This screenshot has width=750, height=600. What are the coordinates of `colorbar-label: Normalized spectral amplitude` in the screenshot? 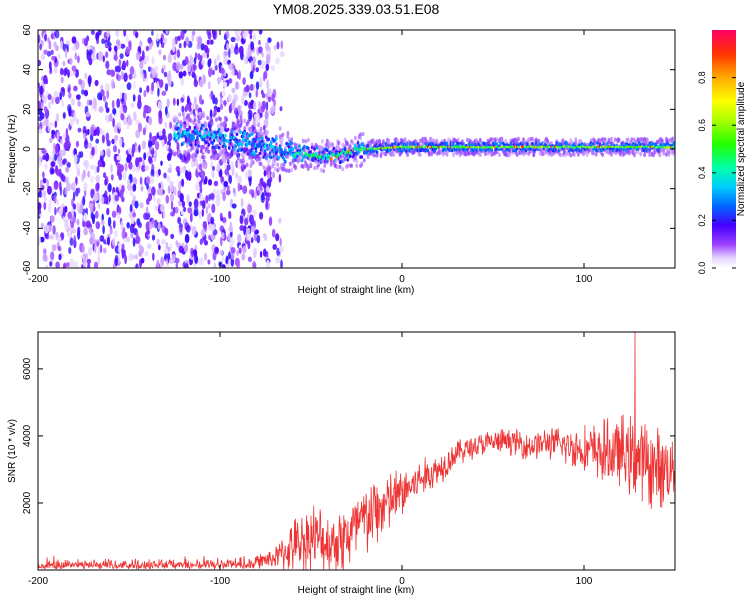 It's located at (741, 148).